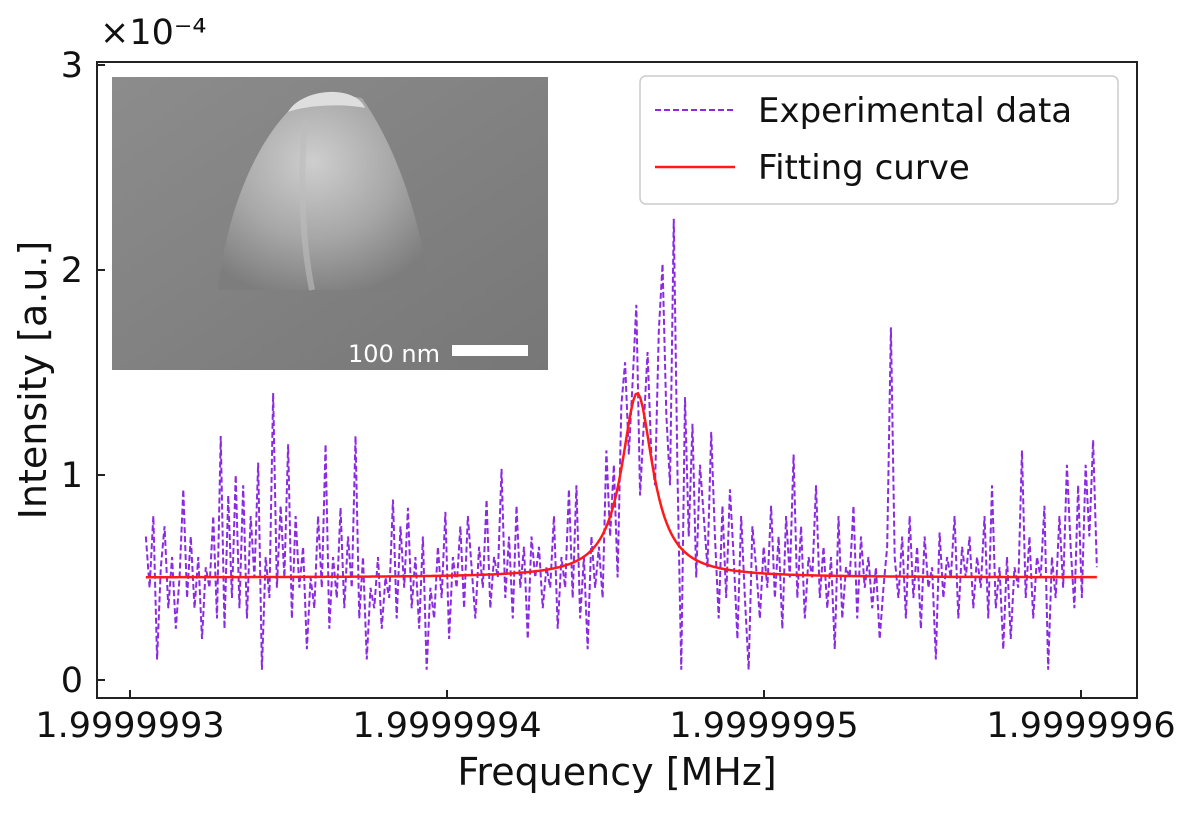 This screenshot has height=838, width=1200. I want to click on sem-inset-image: 100 nm, so click(330, 223).